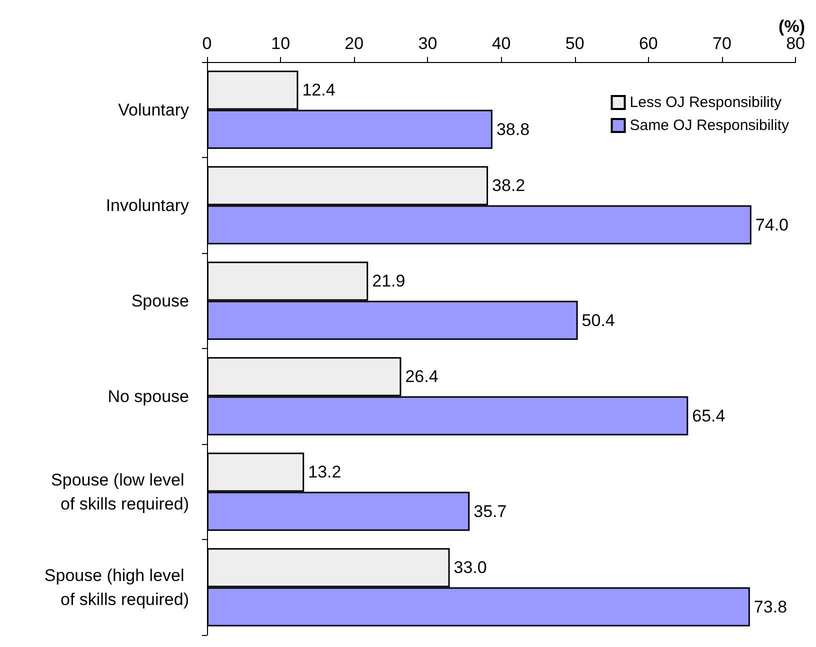 The width and height of the screenshot is (816, 647). I want to click on data-label: 65.4, so click(709, 416).